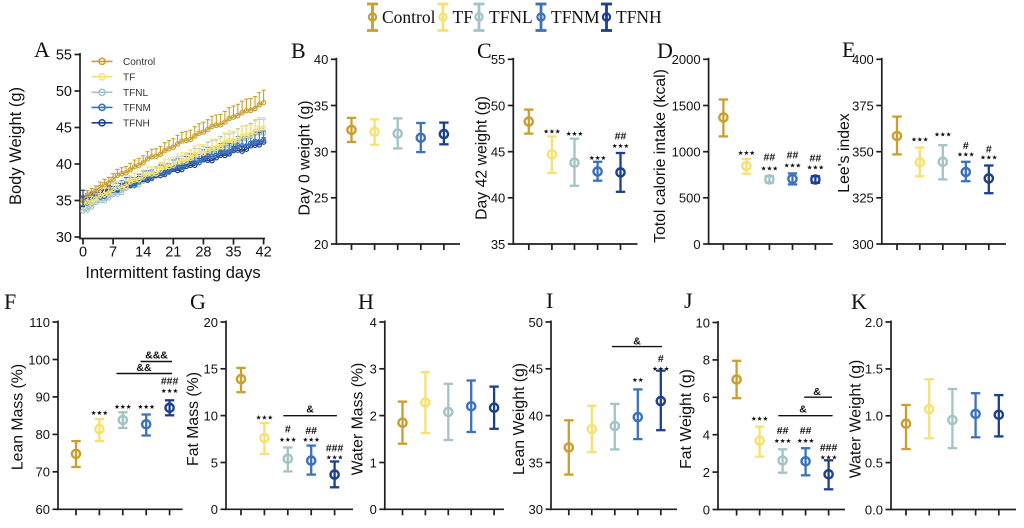  I want to click on svg-text: G, so click(198, 301).